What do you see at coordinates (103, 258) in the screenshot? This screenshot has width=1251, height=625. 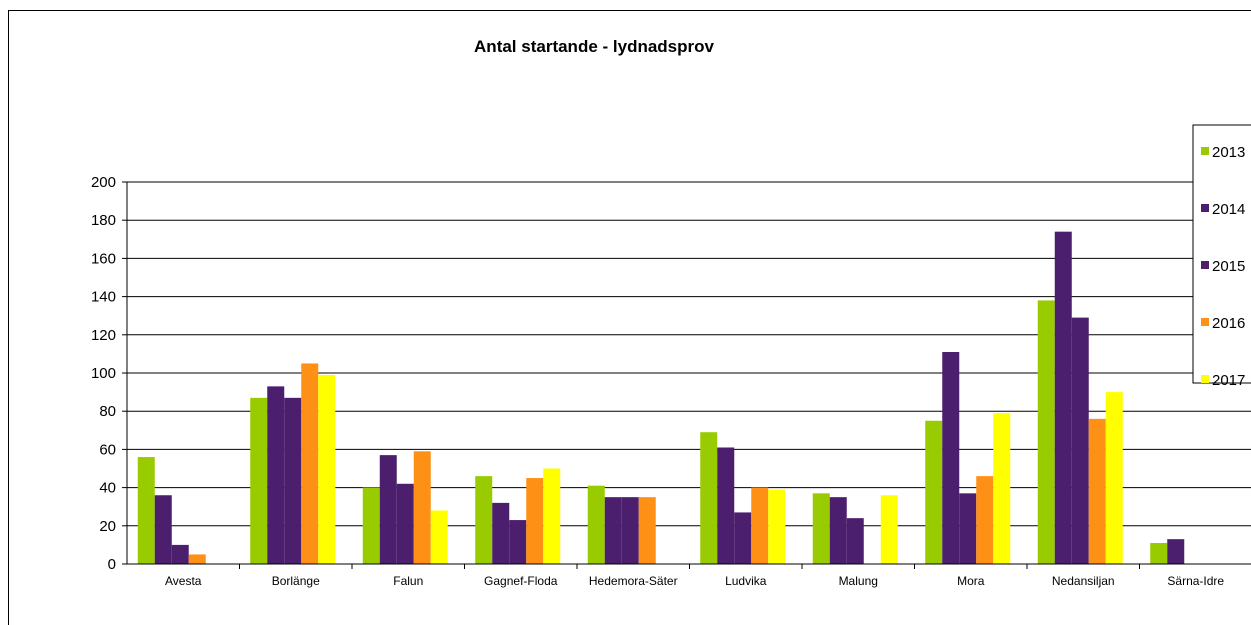 I see `y-tick-label: 160` at bounding box center [103, 258].